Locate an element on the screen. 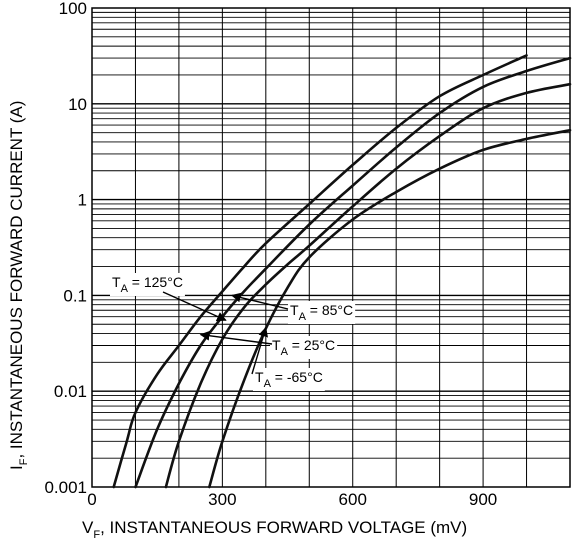  y-tick-label: 0.001 is located at coordinates (65, 487).